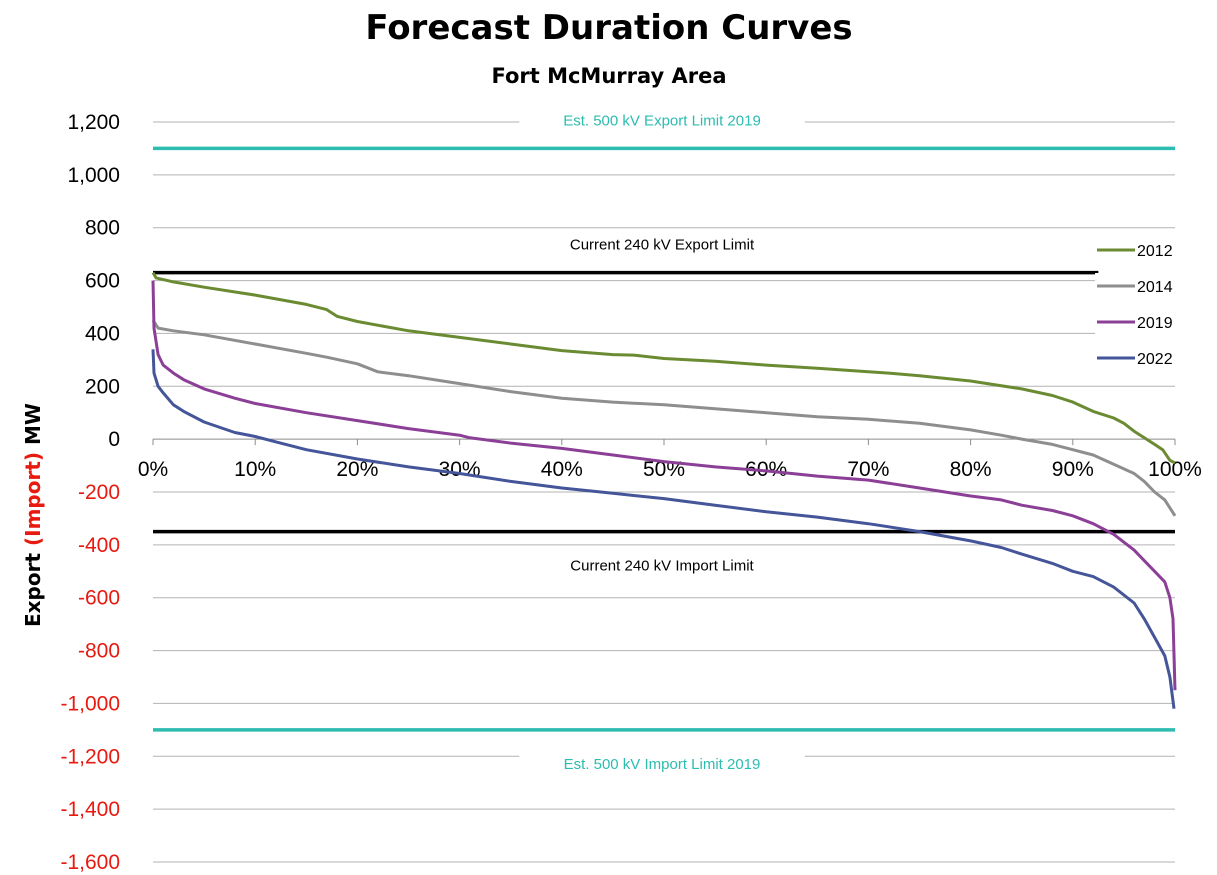  I want to click on y-axis-label-export: Export, so click(33, 586).